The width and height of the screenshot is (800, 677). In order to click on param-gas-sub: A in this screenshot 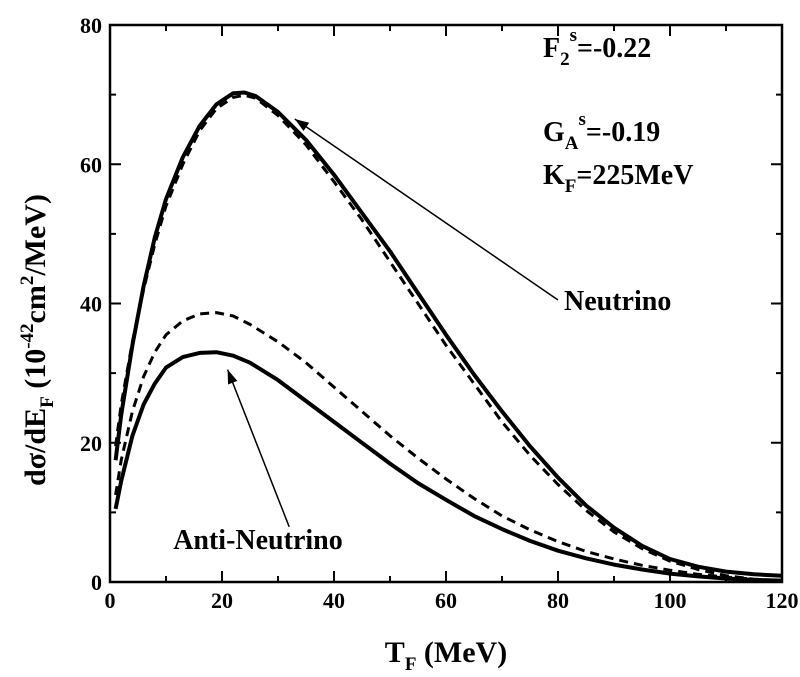, I will do `click(572, 143)`.